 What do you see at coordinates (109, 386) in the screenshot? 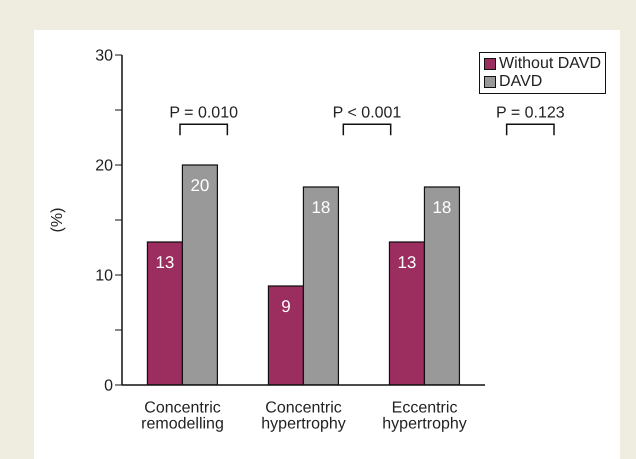
I see `y-tick-label: 0` at bounding box center [109, 386].